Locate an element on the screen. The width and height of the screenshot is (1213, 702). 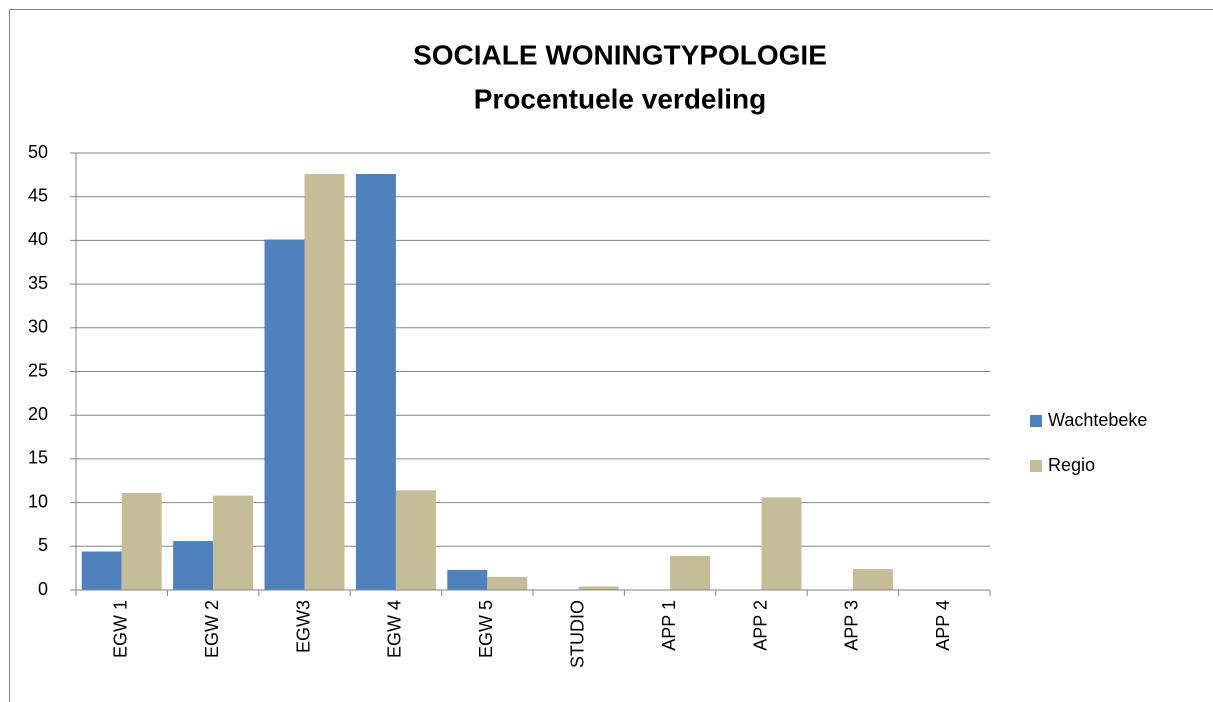
x-tick-label: APP 4 is located at coordinates (943, 625).